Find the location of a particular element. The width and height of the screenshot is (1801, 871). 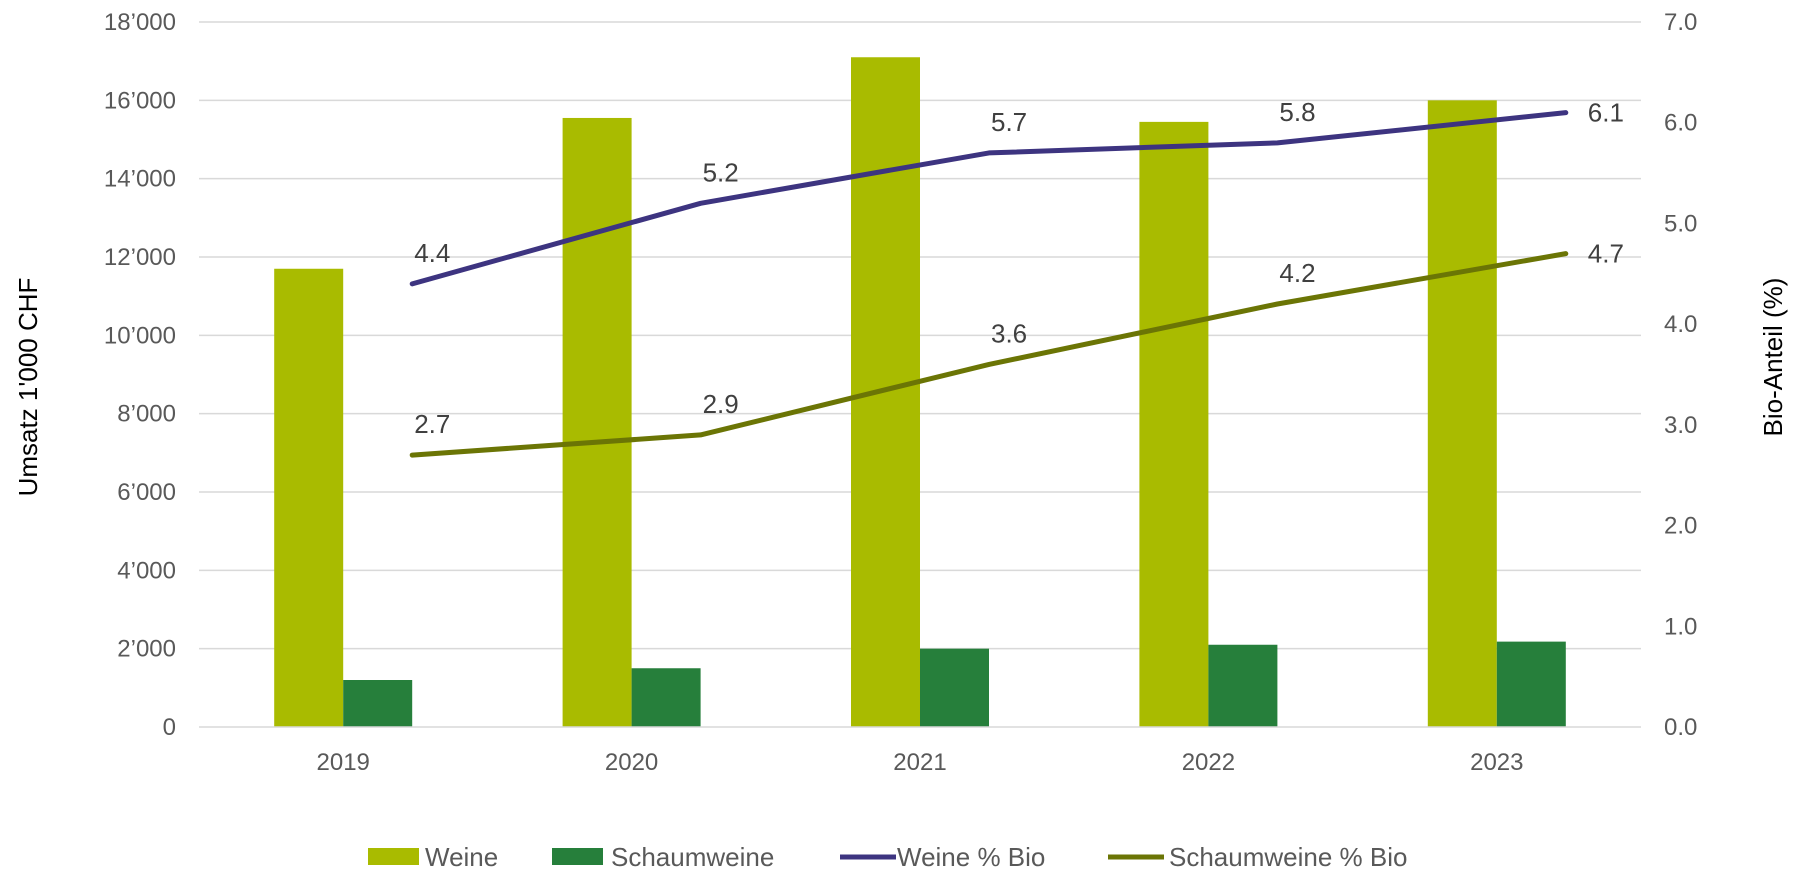

x-tick-label: 2019 is located at coordinates (343, 762).